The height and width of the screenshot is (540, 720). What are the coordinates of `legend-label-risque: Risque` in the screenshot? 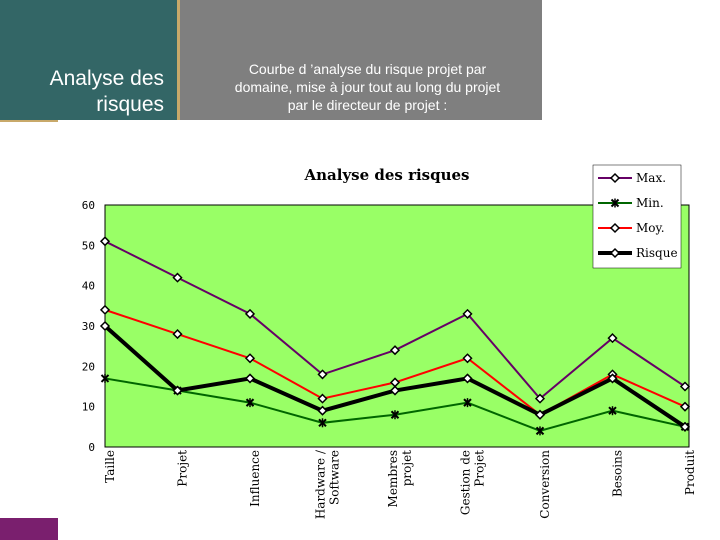 It's located at (657, 253).